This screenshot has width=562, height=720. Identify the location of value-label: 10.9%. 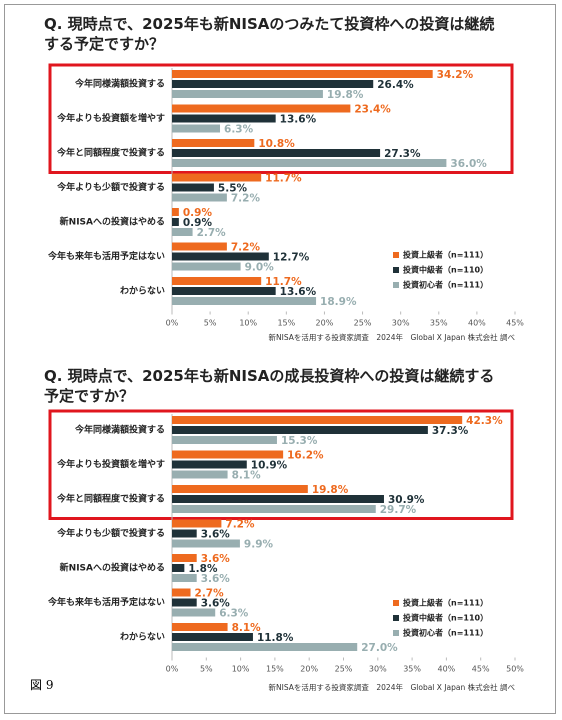
(269, 466).